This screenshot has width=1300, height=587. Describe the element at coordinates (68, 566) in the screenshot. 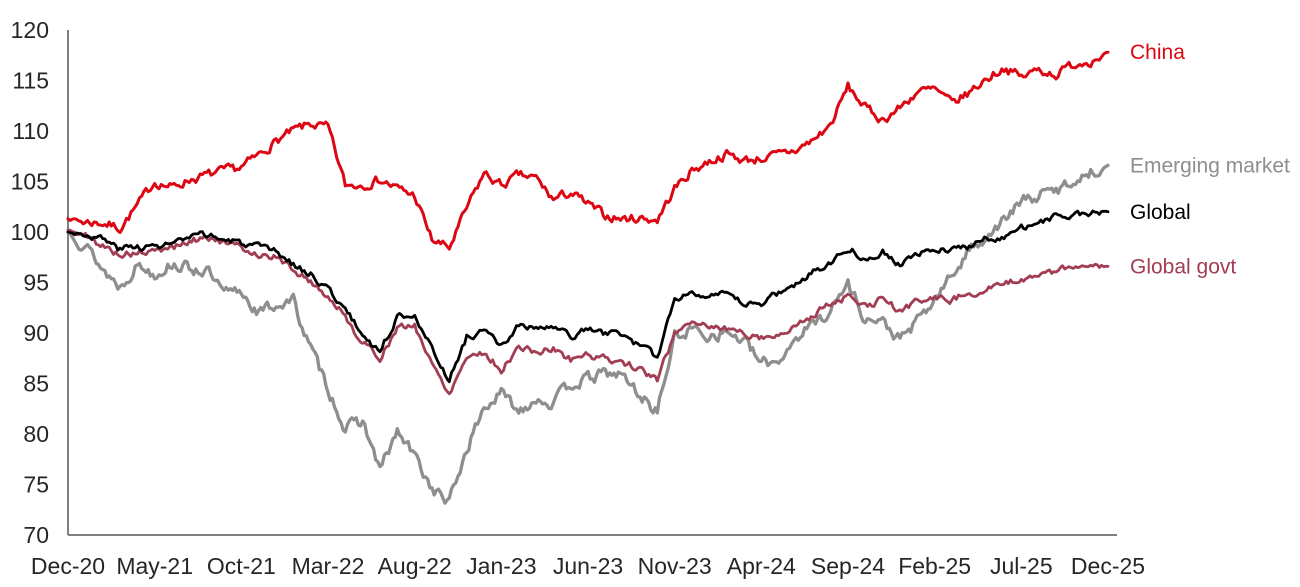

I see `x-tick-label-dec-20: Dec-20` at that location.